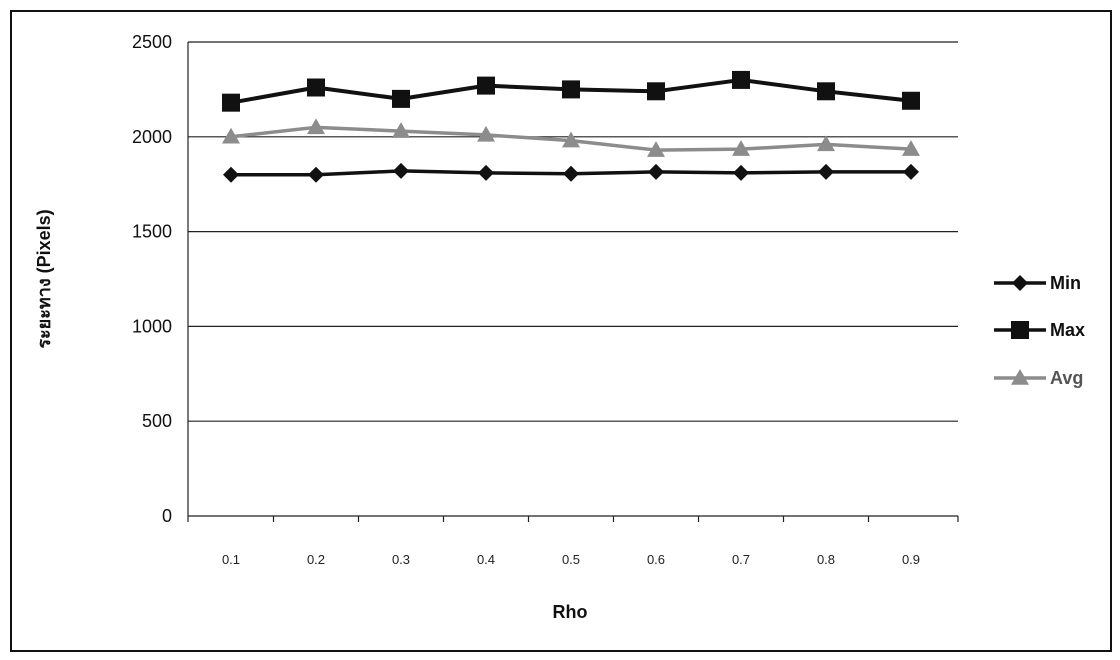 This screenshot has width=1120, height=660. What do you see at coordinates (44, 278) in the screenshot?
I see `y-axis-title: ระยะทาง (Pixels)` at bounding box center [44, 278].